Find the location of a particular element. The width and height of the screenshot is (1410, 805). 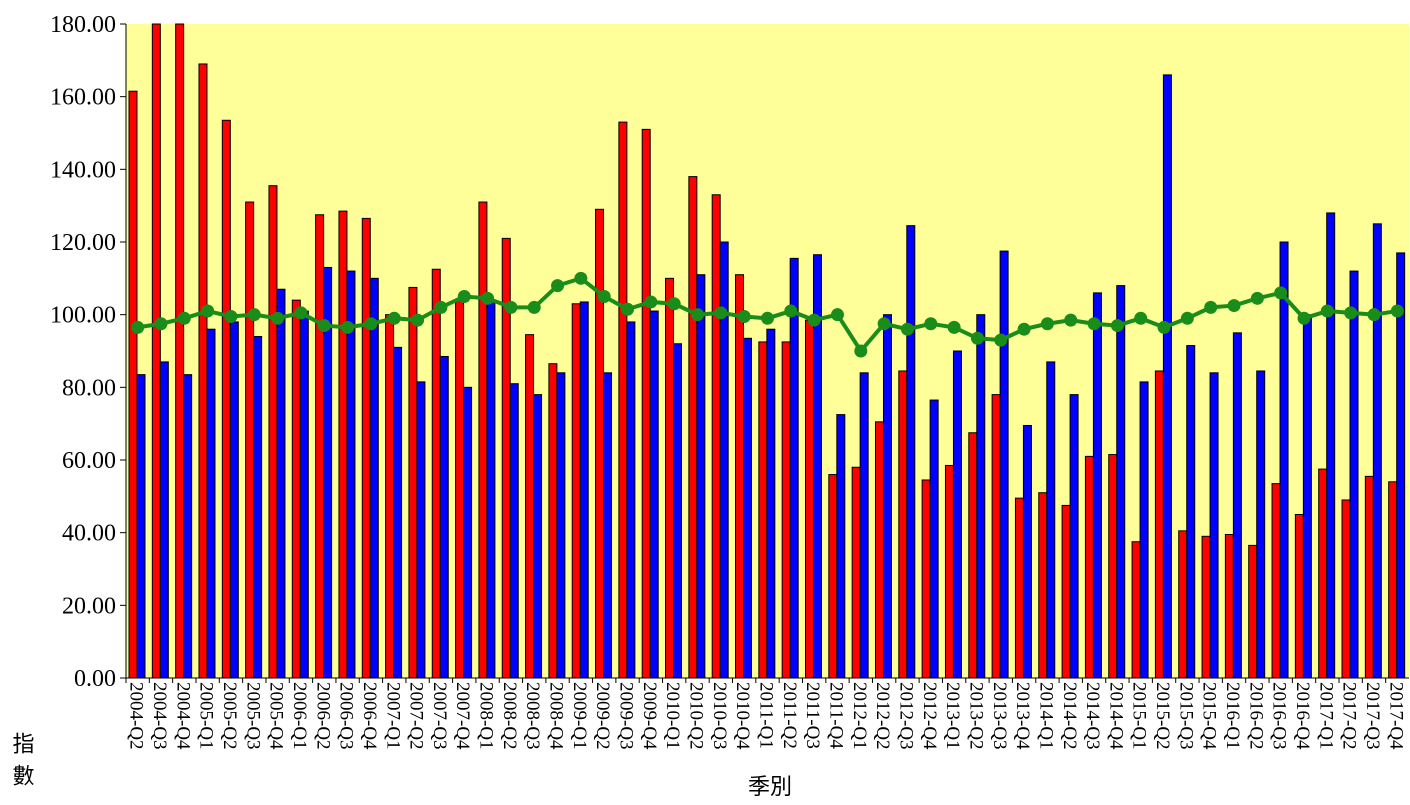

x-tick-label: 2006-Q4 is located at coordinates (369, 716).